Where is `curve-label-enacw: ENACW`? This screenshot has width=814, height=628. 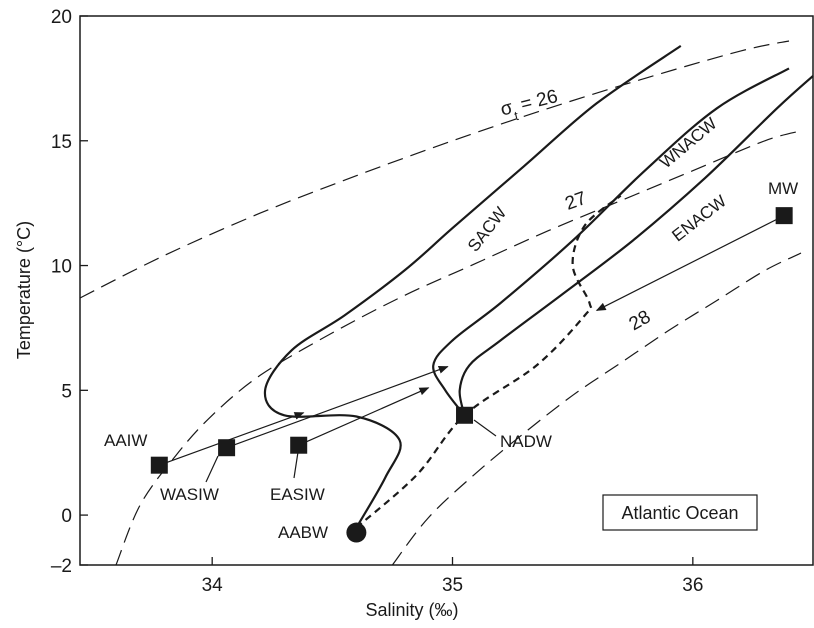
curve-label-enacw: ENACW is located at coordinates (699, 218).